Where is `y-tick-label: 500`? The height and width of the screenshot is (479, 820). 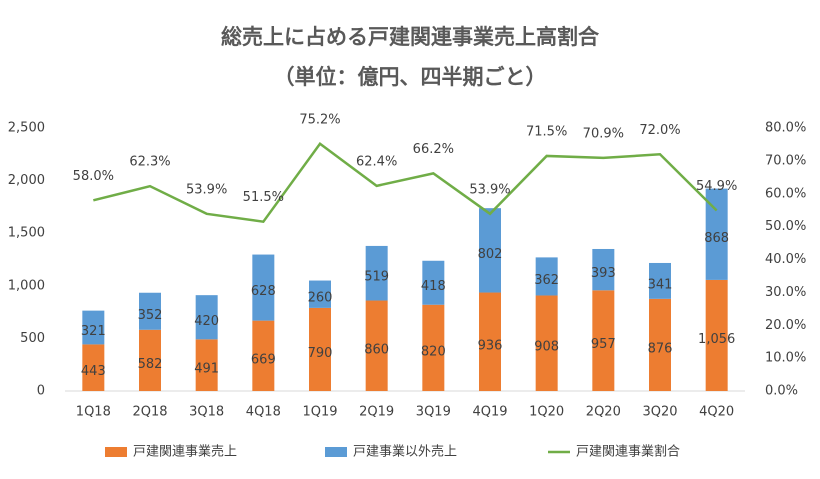 y-tick-label: 500 is located at coordinates (32, 338).